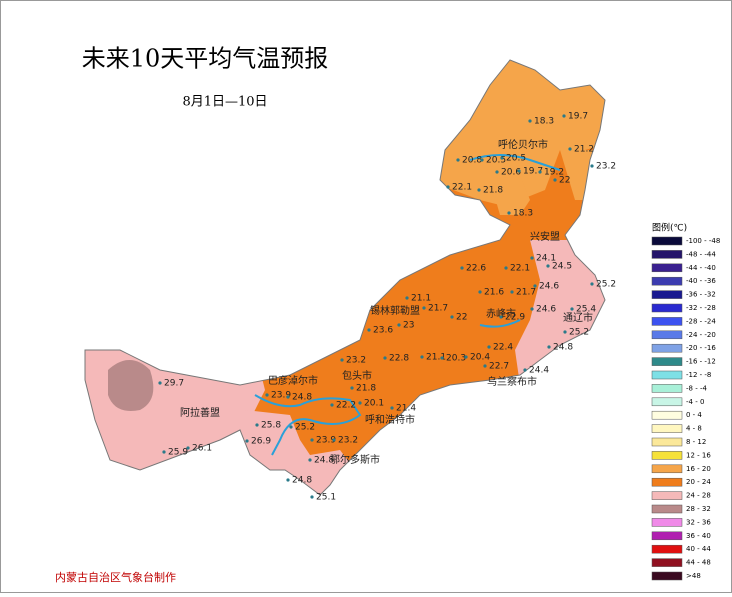 The width and height of the screenshot is (732, 597). I want to click on station-value: 25.2, so click(606, 285).